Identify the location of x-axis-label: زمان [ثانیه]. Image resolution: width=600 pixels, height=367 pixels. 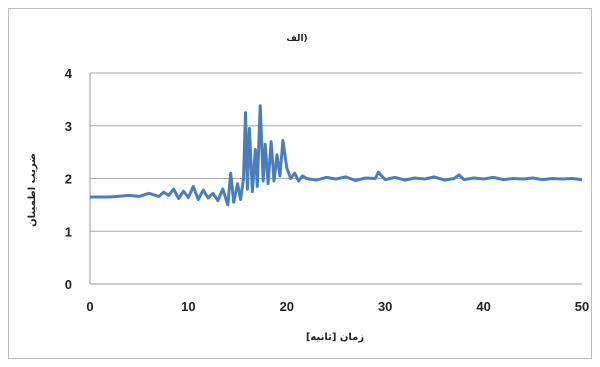
(335, 337).